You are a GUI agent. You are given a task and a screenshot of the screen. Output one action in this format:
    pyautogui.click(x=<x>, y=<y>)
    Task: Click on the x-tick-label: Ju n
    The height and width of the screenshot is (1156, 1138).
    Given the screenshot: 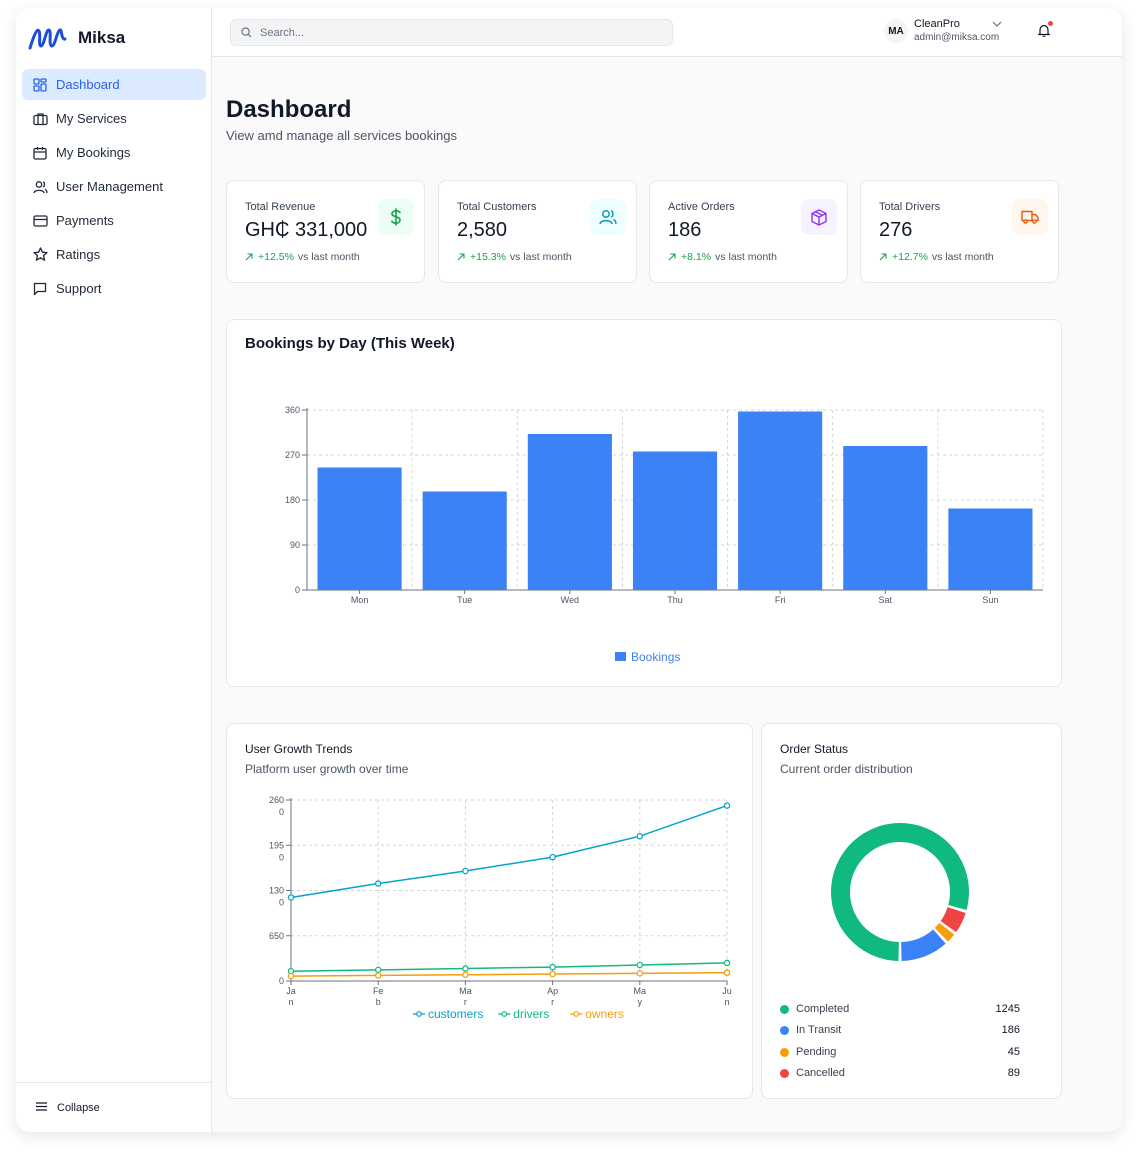 What is the action you would take?
    pyautogui.click(x=727, y=996)
    